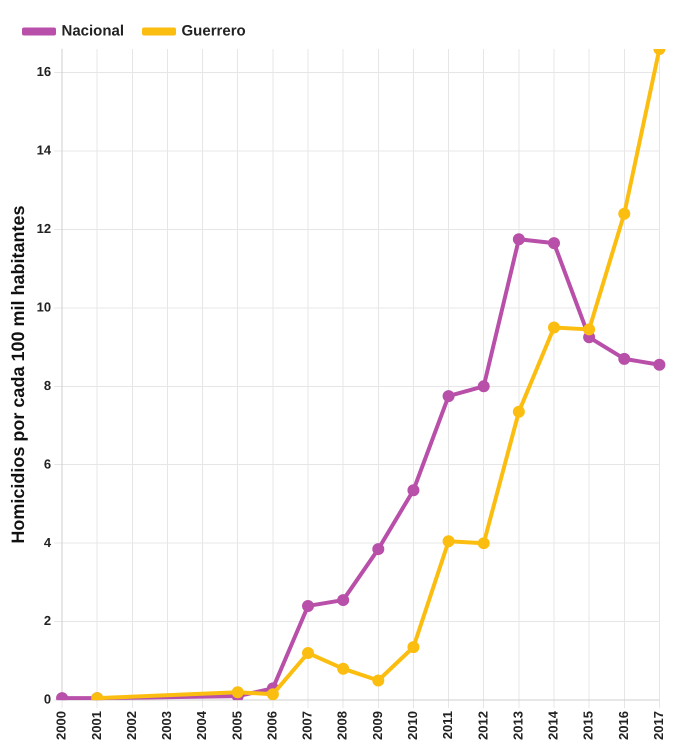  I want to click on x-tick-label: 2017, so click(658, 725).